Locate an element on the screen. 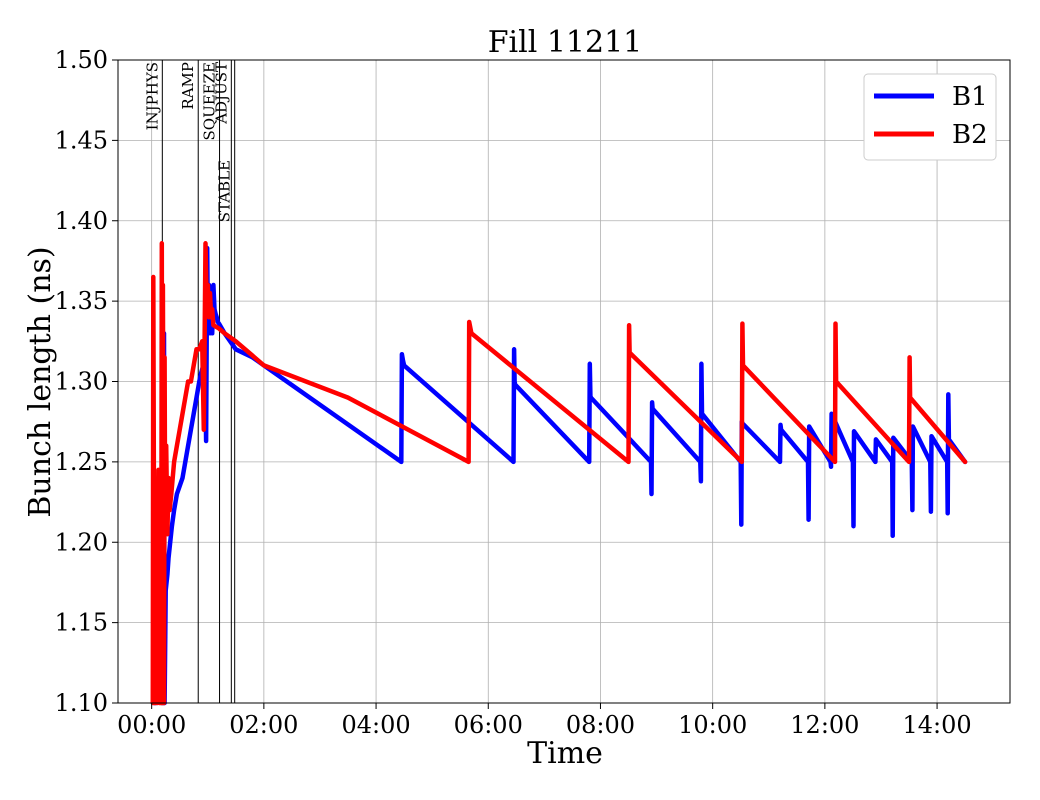 This screenshot has width=1040, height=800. x-tick-label: 08:00 is located at coordinates (600, 725).